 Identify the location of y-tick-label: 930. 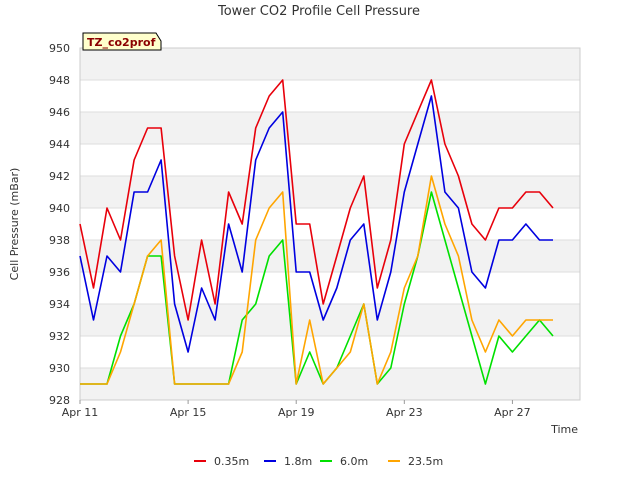
(59, 368).